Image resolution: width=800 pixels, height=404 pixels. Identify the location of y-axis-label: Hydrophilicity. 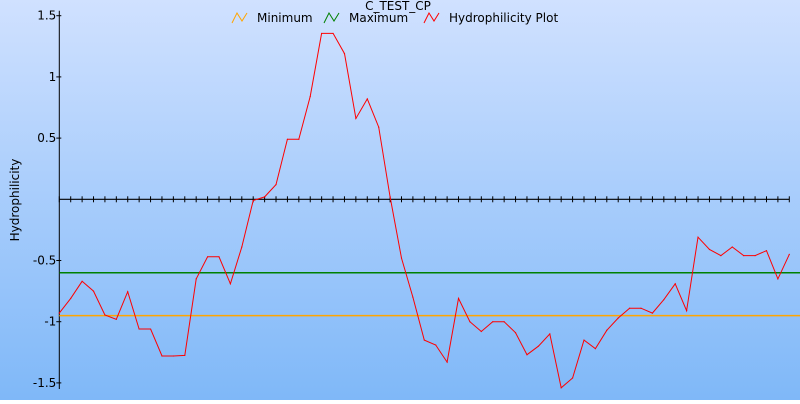
(15, 200).